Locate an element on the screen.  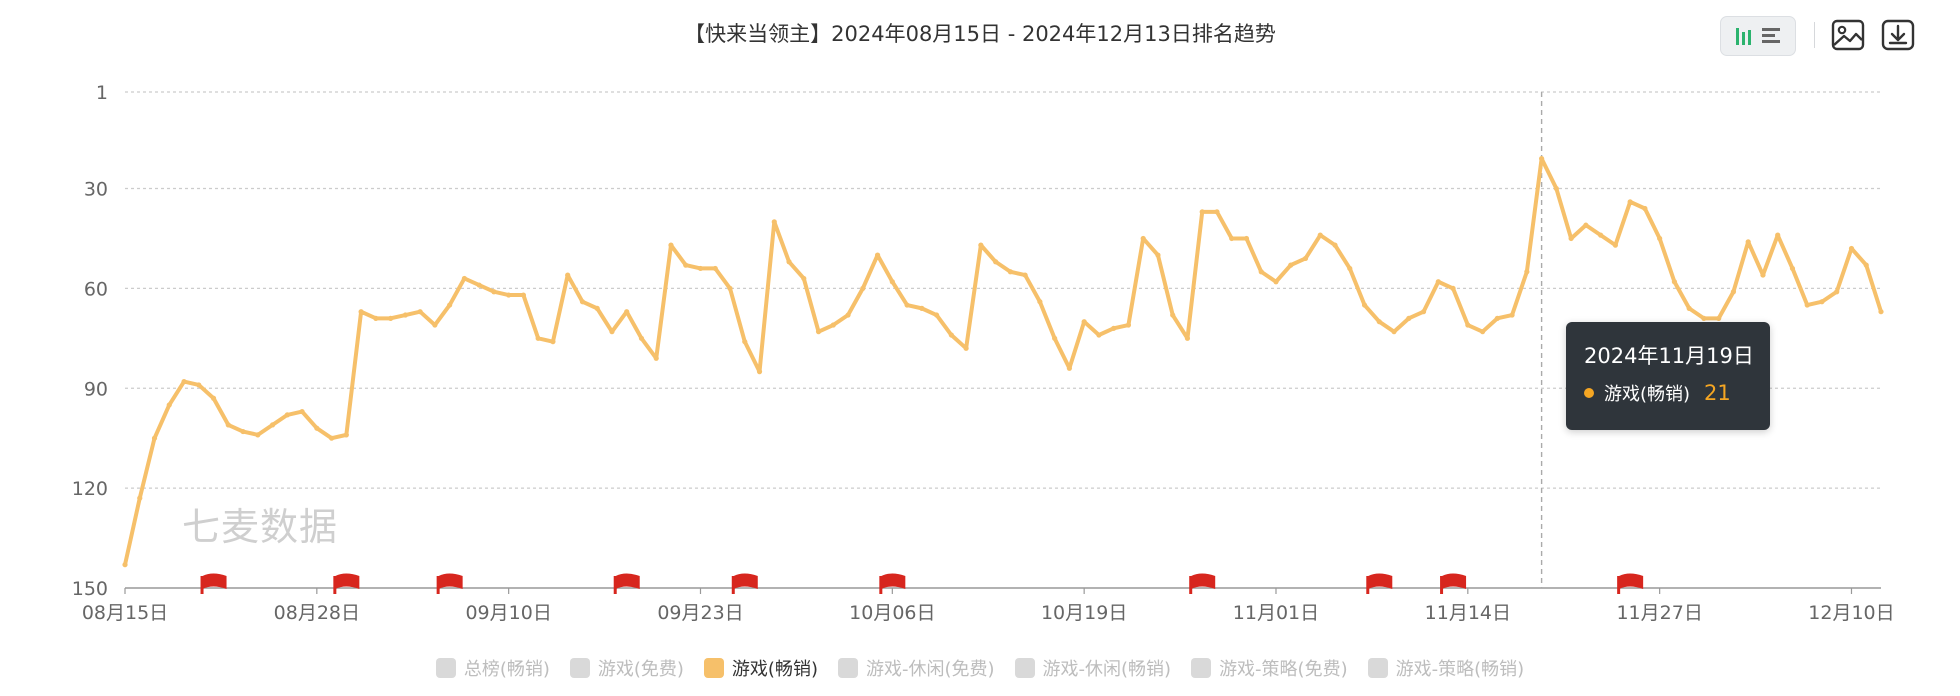
chart-view-toggle is located at coordinates (1758, 36).